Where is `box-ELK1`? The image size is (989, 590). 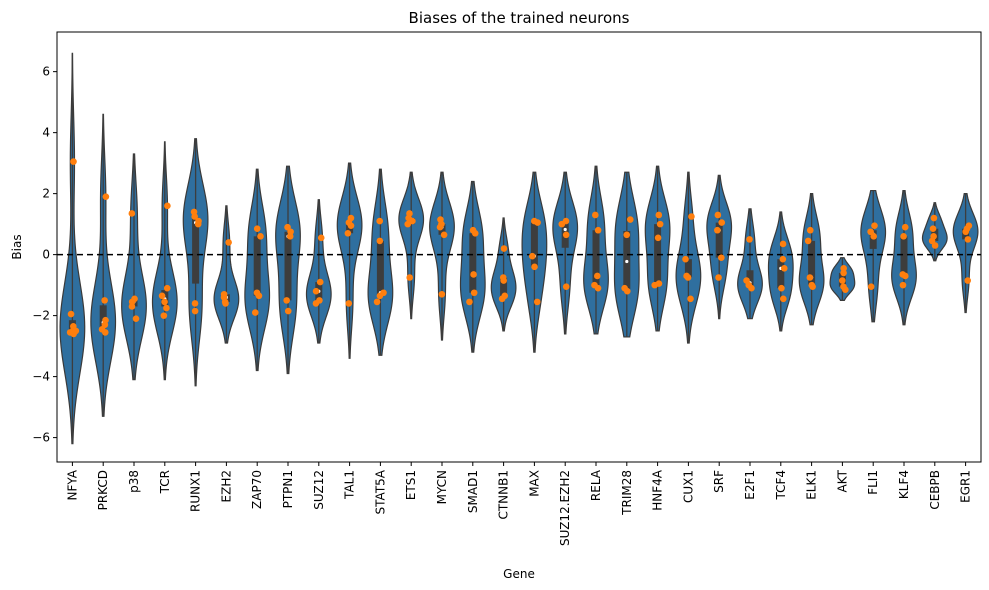 box-ELK1 is located at coordinates (812, 263).